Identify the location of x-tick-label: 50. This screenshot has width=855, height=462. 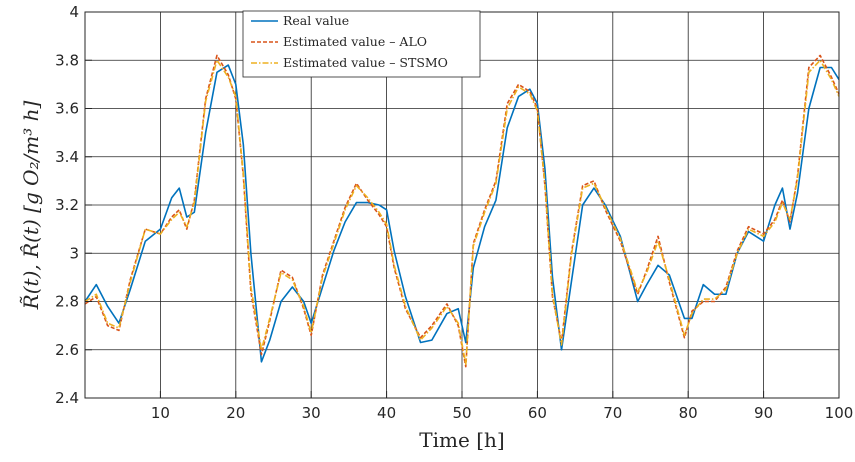
(461, 413).